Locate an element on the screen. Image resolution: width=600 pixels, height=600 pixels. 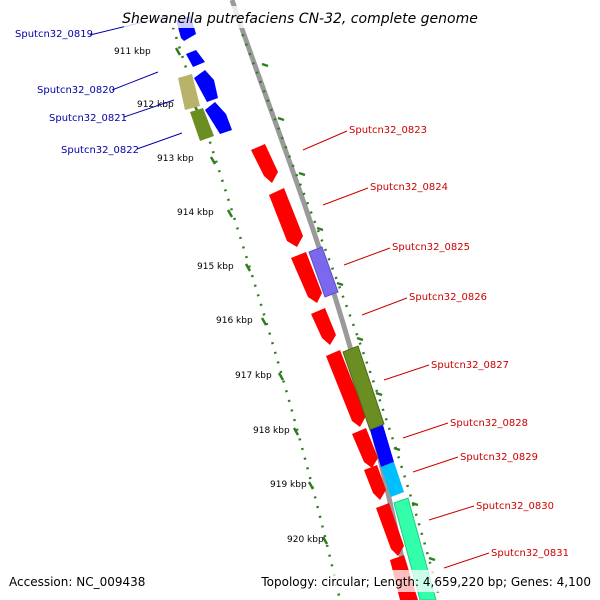
gene-label-0828: Sputcn32_0828 is located at coordinates (489, 423).